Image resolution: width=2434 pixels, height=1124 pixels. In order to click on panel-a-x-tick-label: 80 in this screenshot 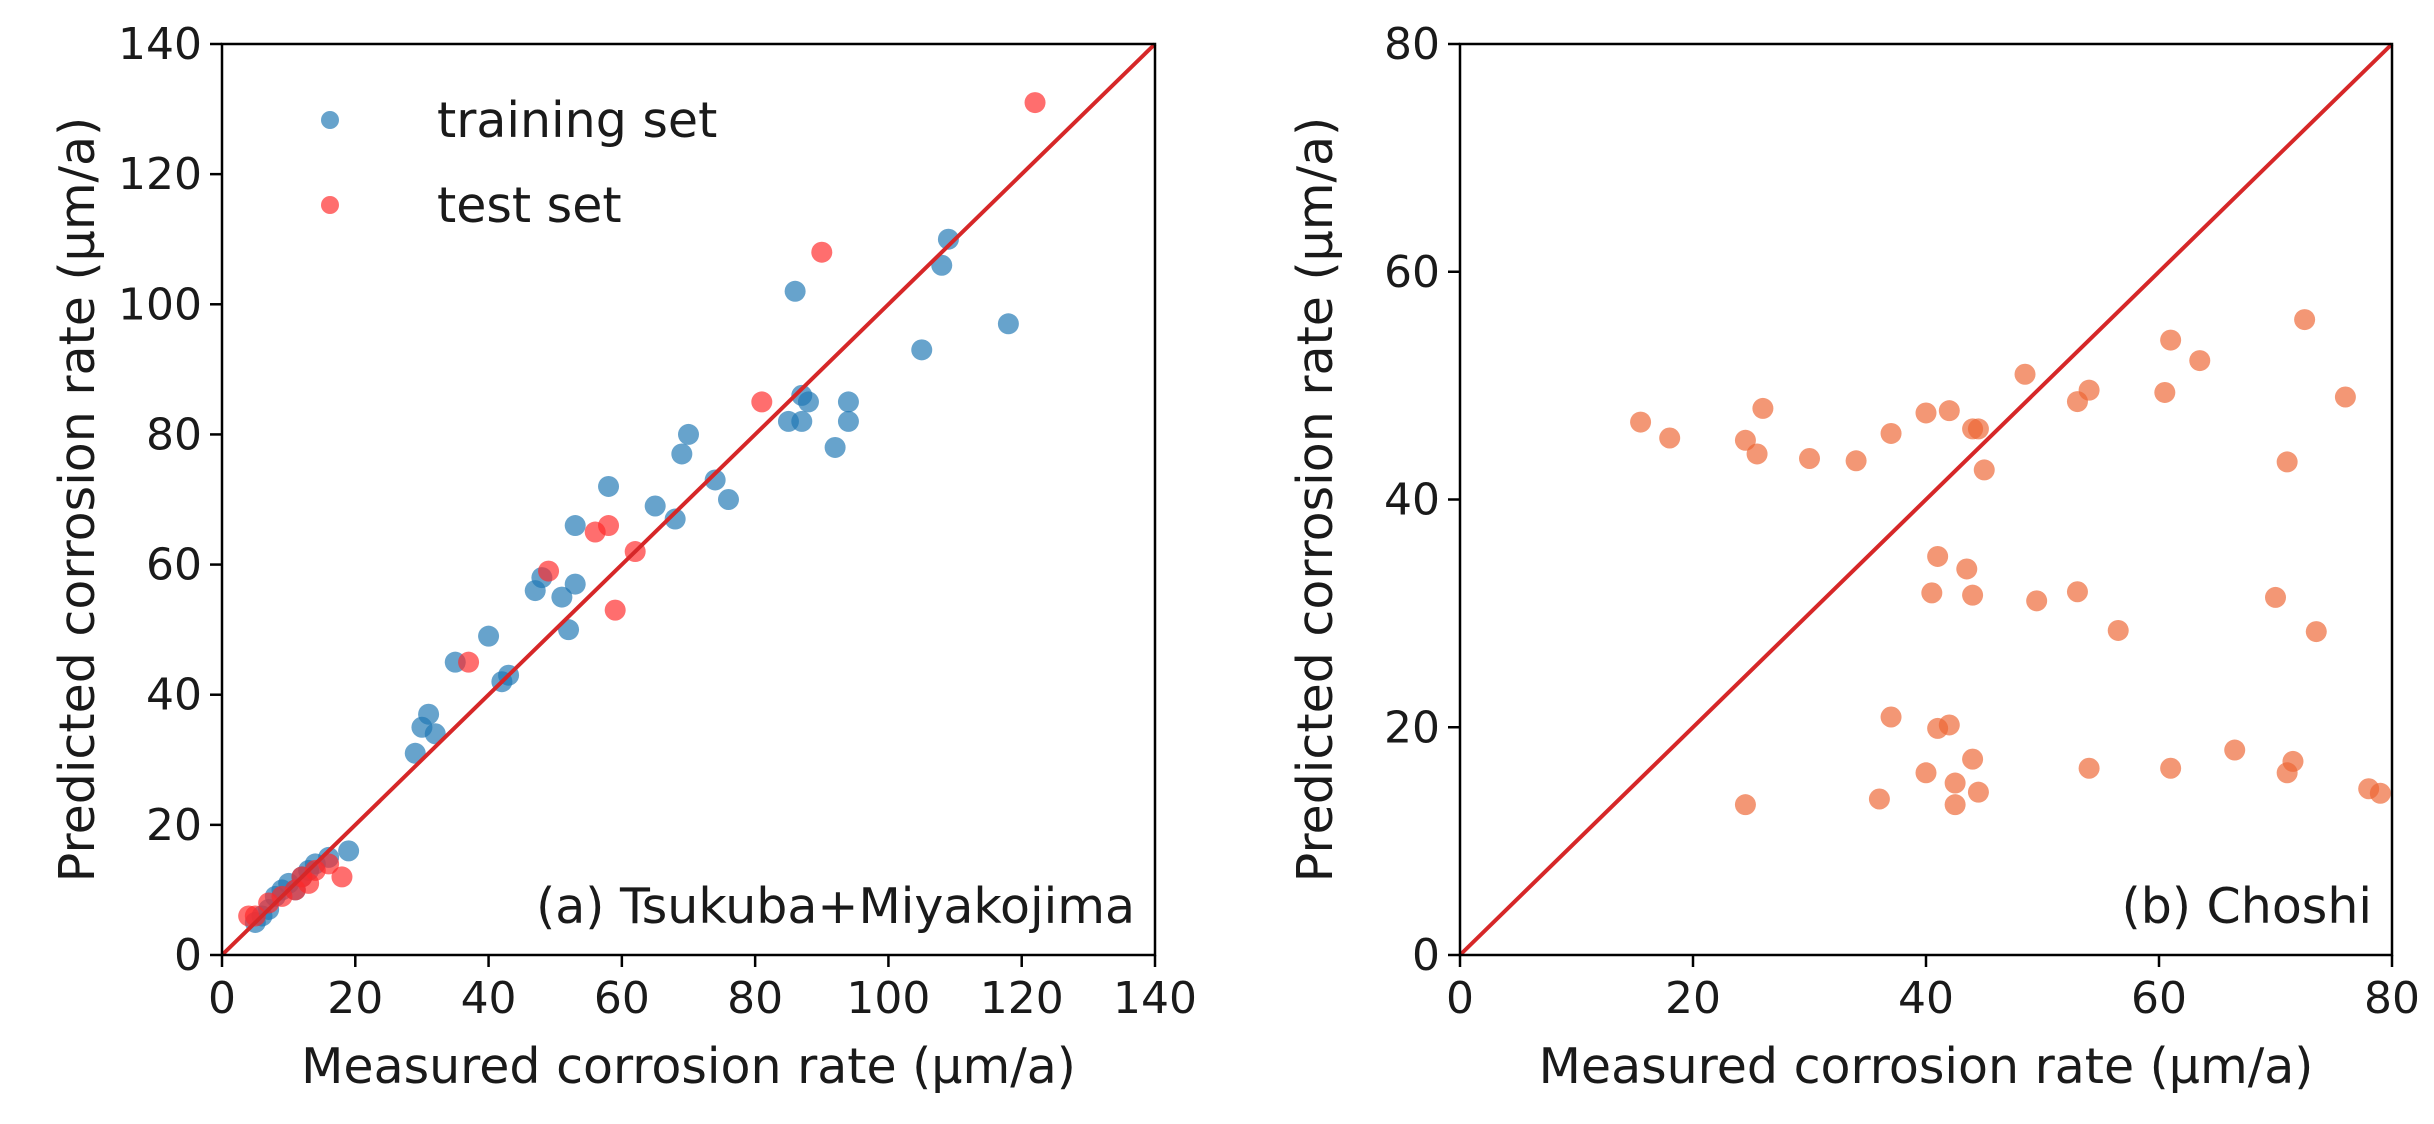, I will do `click(755, 998)`.